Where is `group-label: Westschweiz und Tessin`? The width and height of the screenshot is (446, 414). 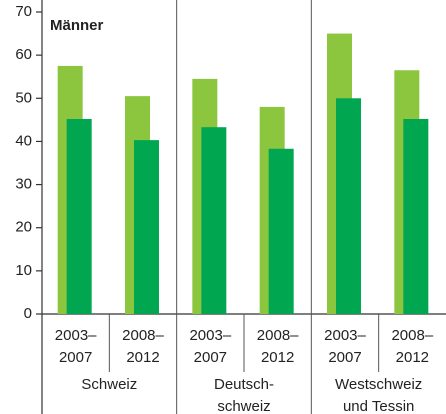
group-label: Westschweiz und Tessin is located at coordinates (378, 395).